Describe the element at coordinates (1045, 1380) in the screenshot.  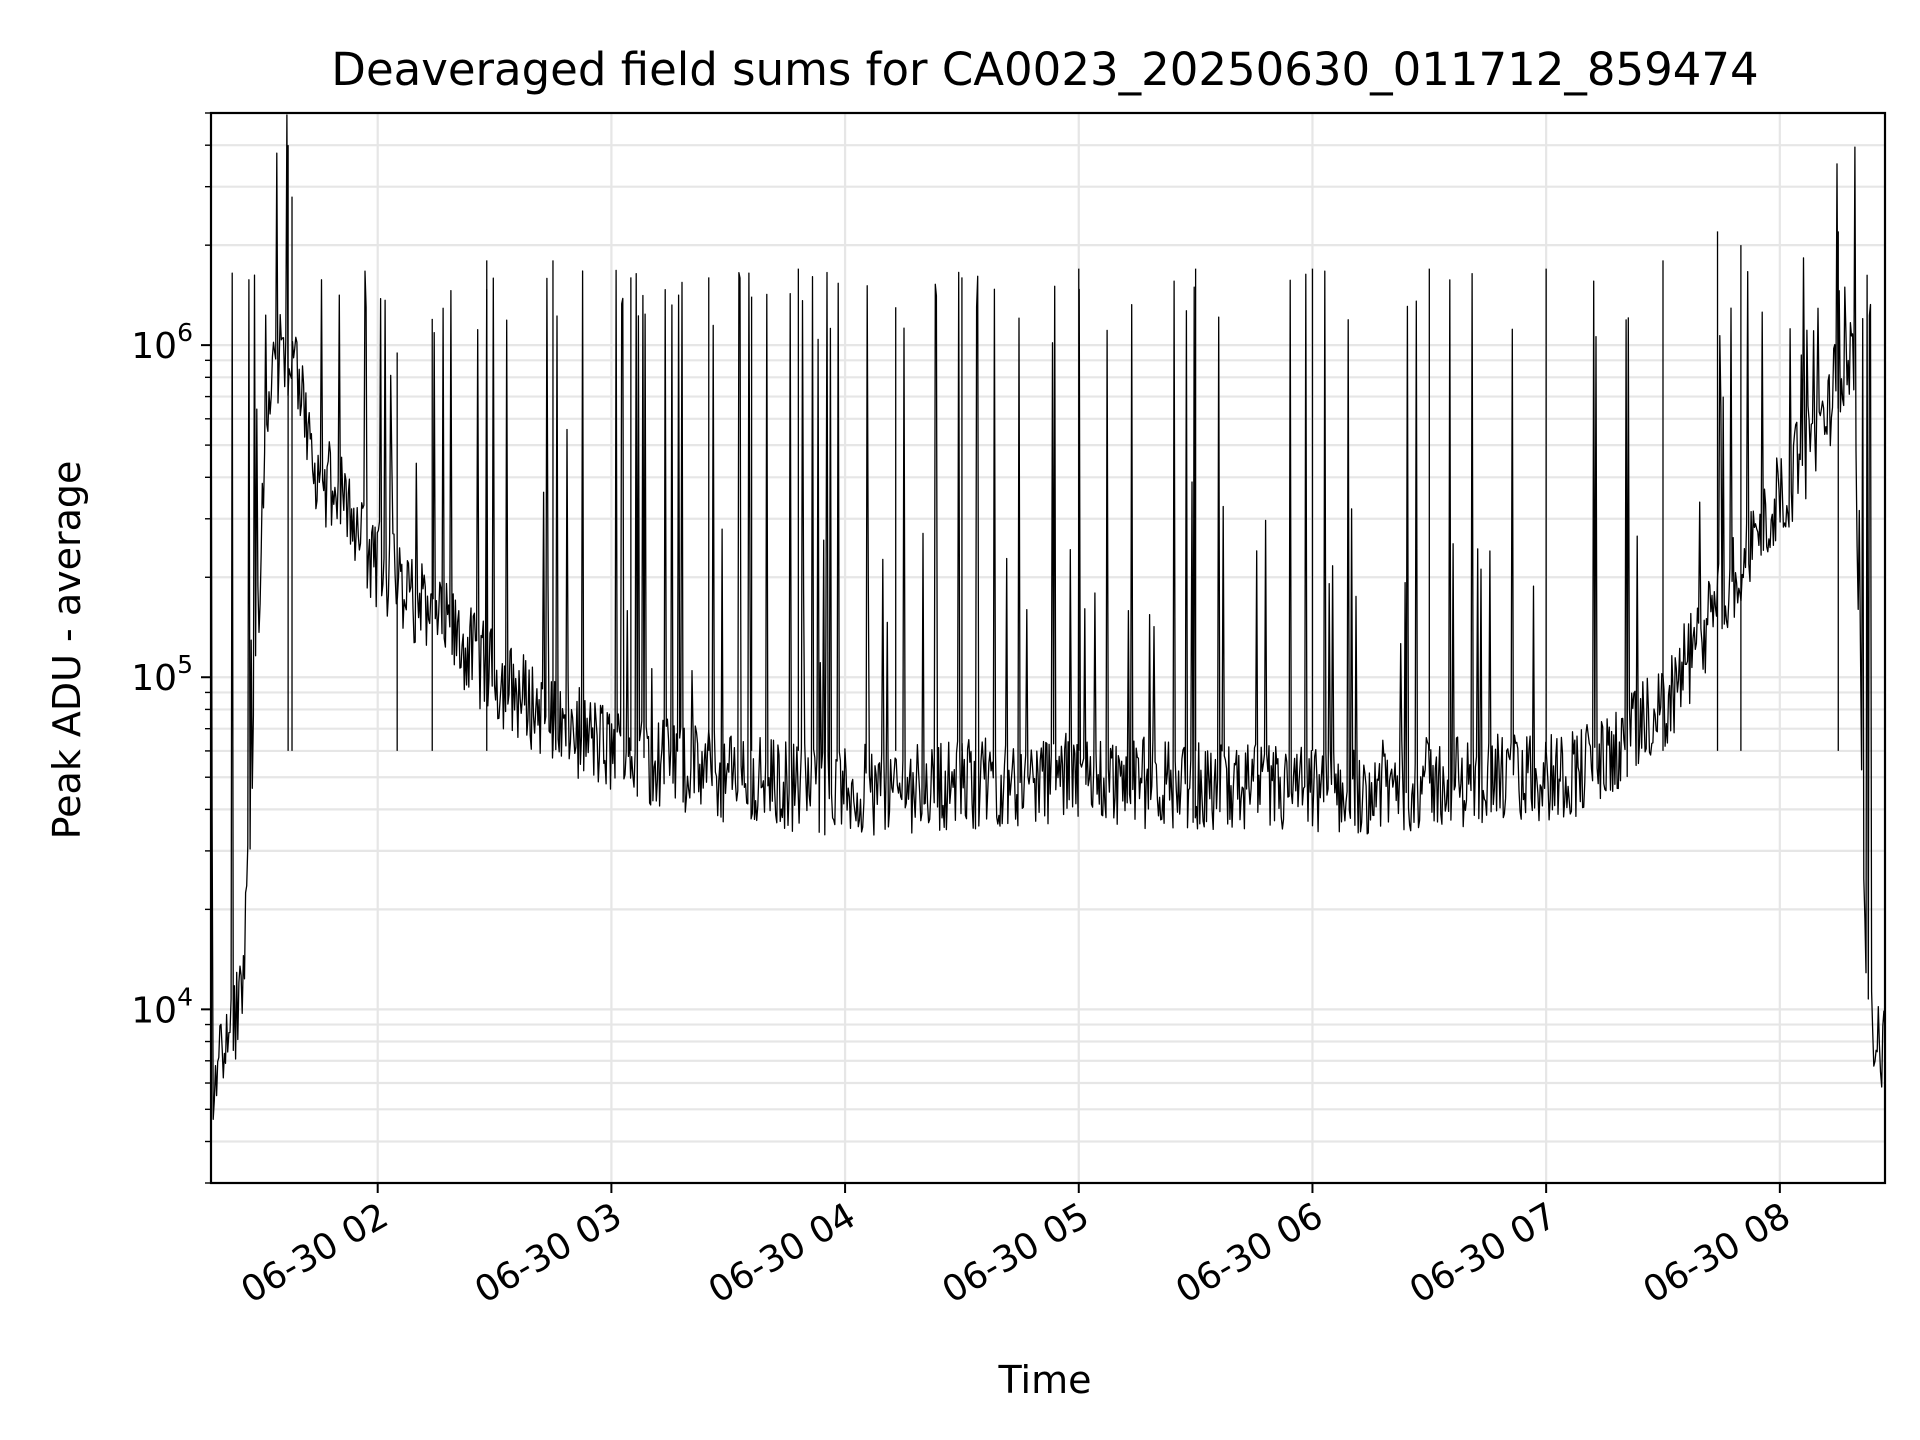
I see `x-axis-label: Time` at that location.